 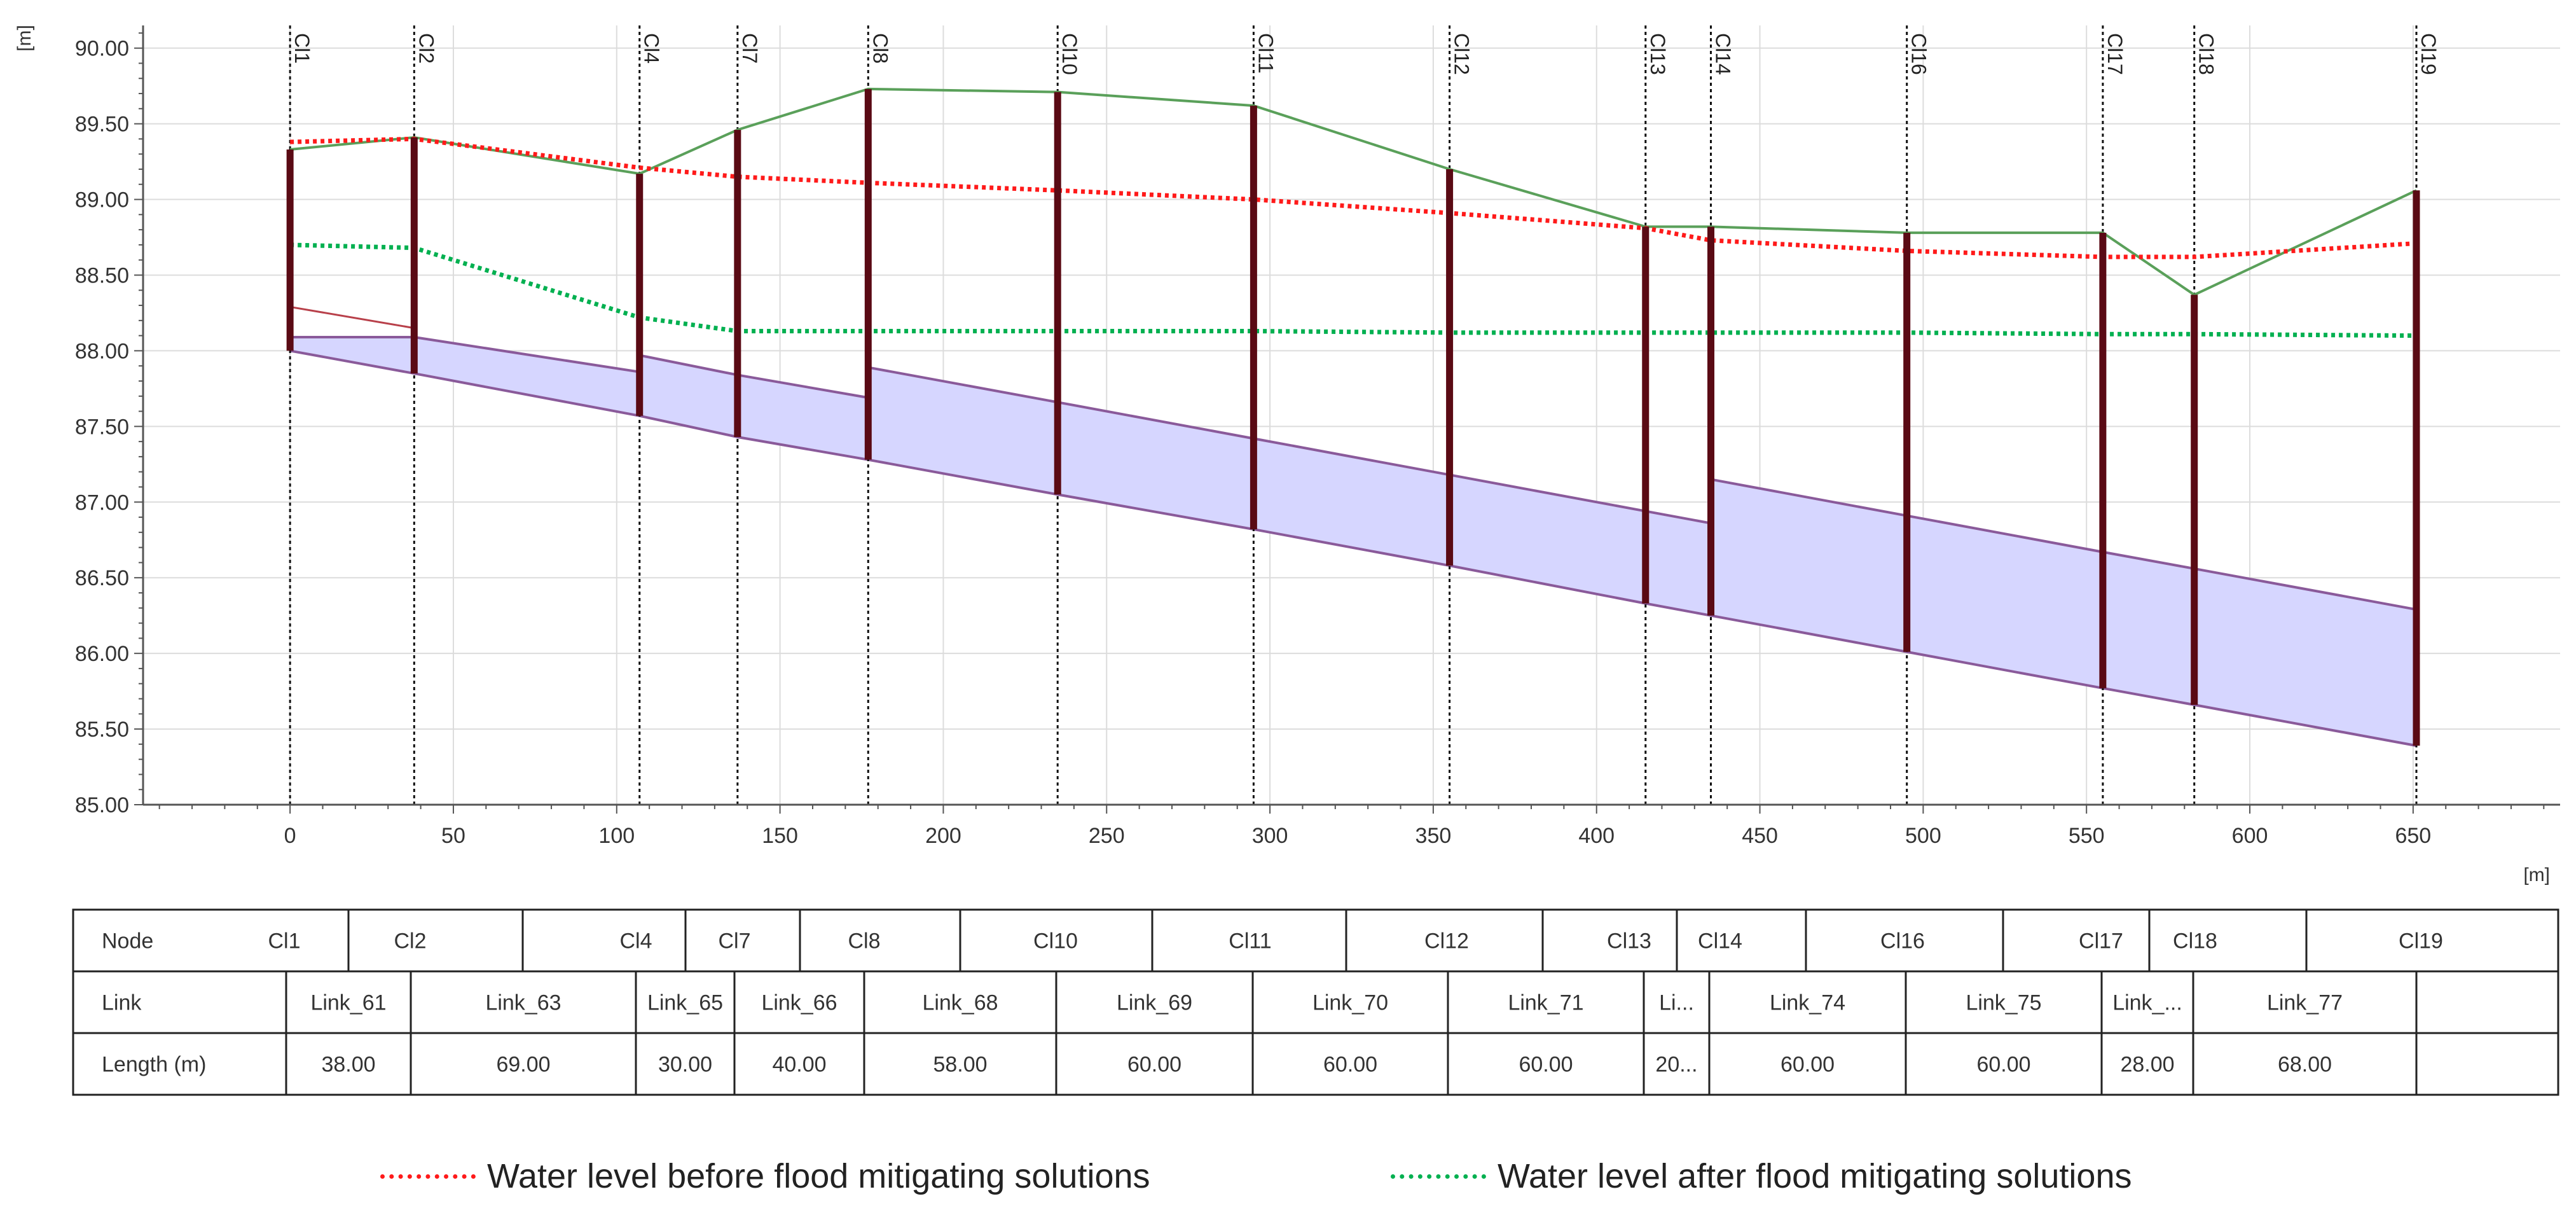 I want to click on table-header-link: Link, so click(x=122, y=1003).